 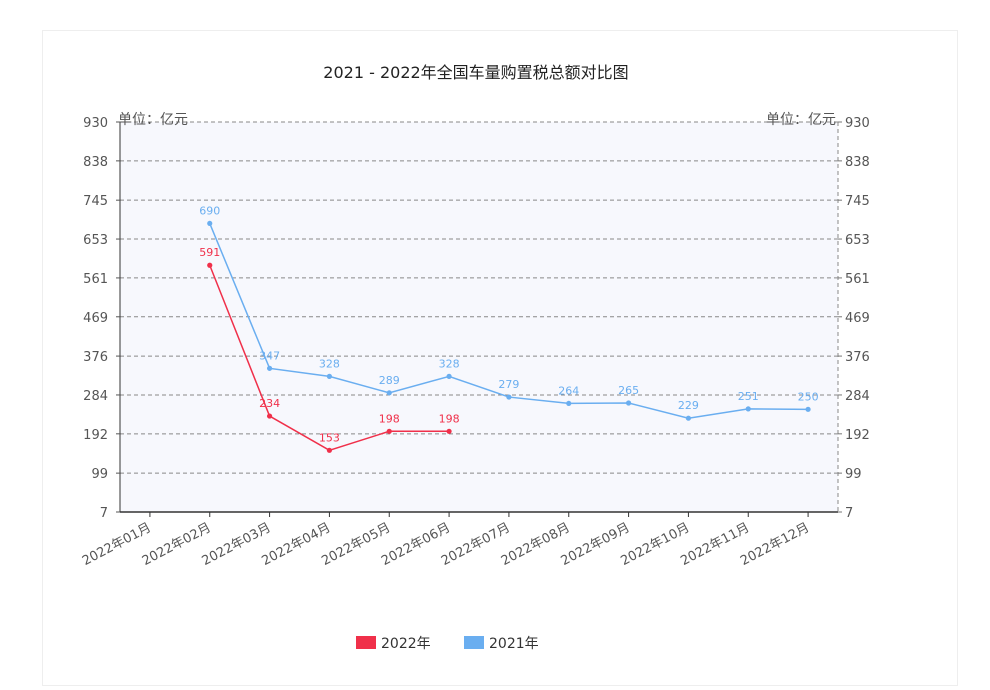 What do you see at coordinates (857, 162) in the screenshot?
I see `y-tick-label-right: 838` at bounding box center [857, 162].